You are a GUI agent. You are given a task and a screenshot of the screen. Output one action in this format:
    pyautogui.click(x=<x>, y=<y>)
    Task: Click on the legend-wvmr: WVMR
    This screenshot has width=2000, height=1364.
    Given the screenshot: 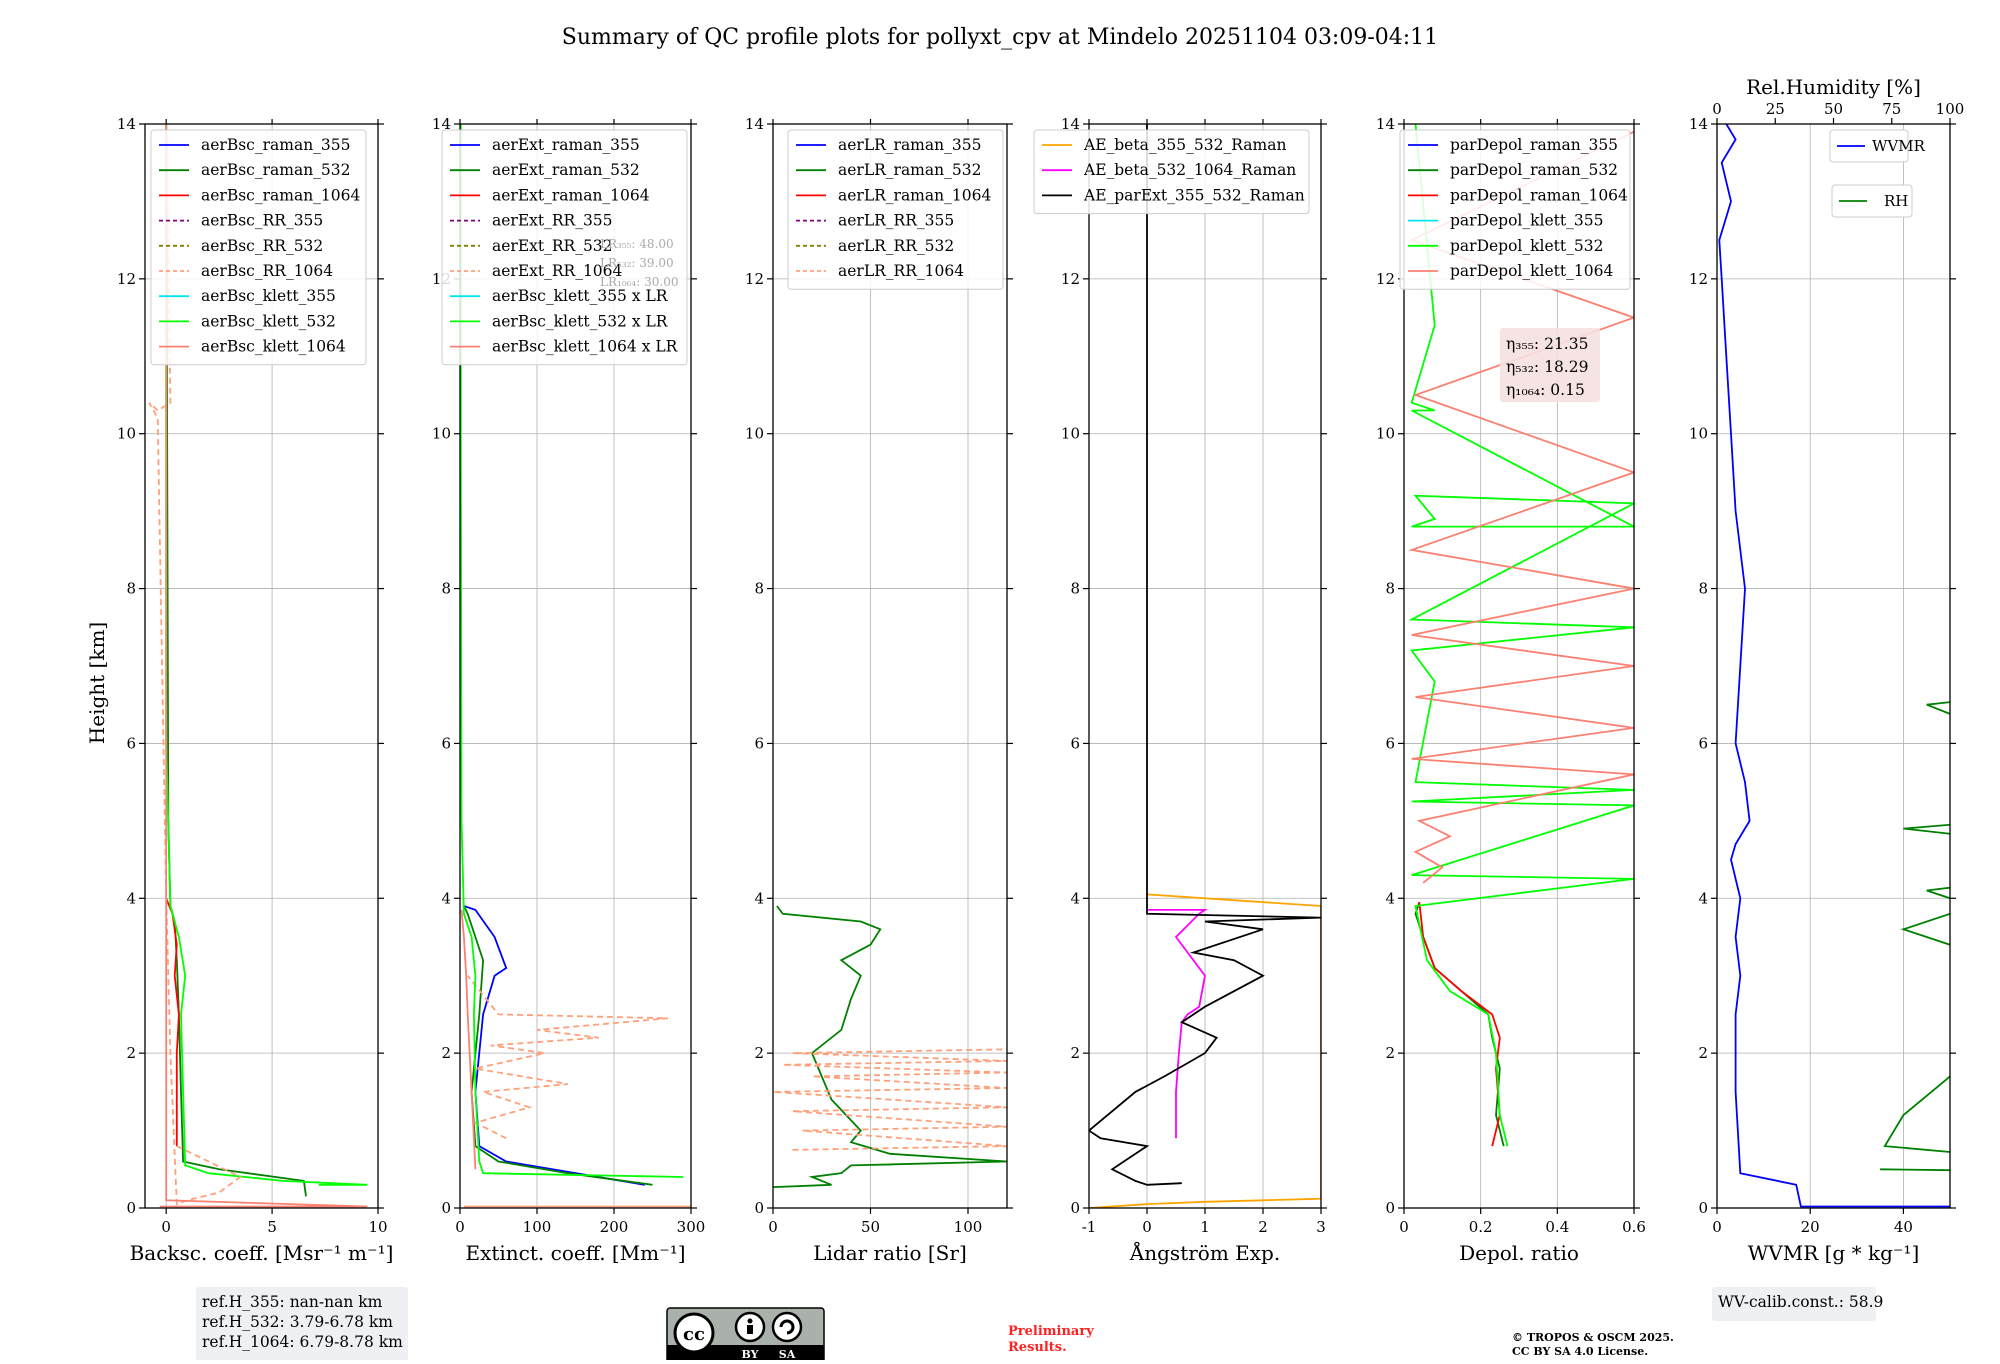 What is the action you would take?
    pyautogui.click(x=1877, y=146)
    